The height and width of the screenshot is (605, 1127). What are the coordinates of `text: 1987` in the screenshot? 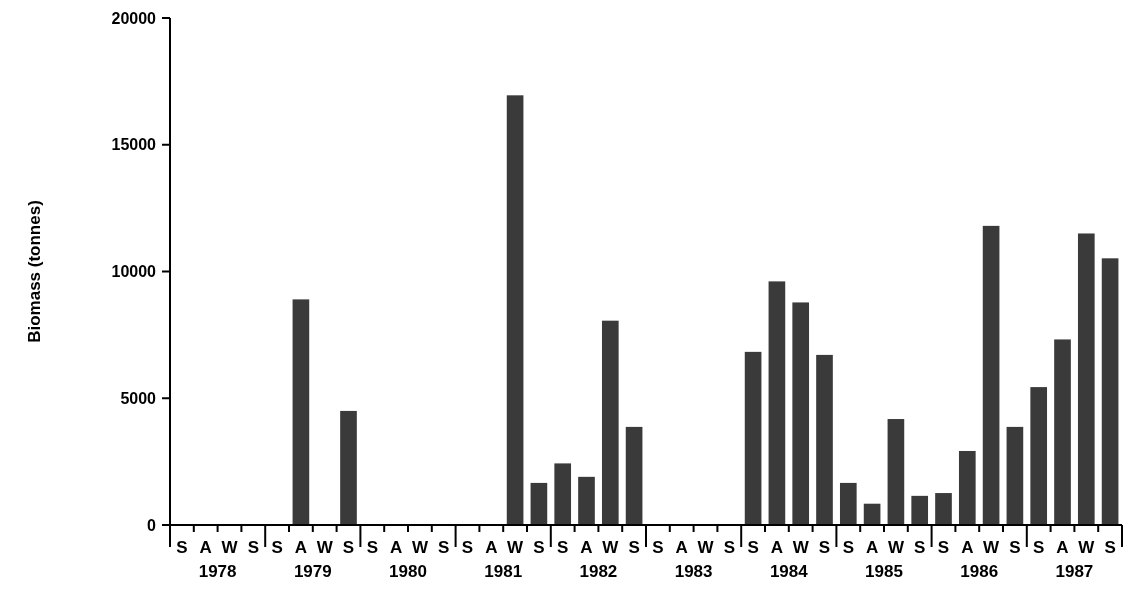 It's located at (1074, 571).